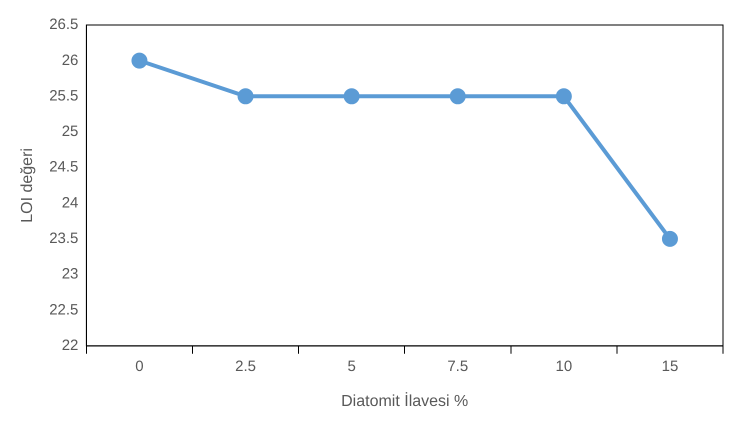 The image size is (741, 429). I want to click on x-tick-label: 7.5, so click(457, 366).